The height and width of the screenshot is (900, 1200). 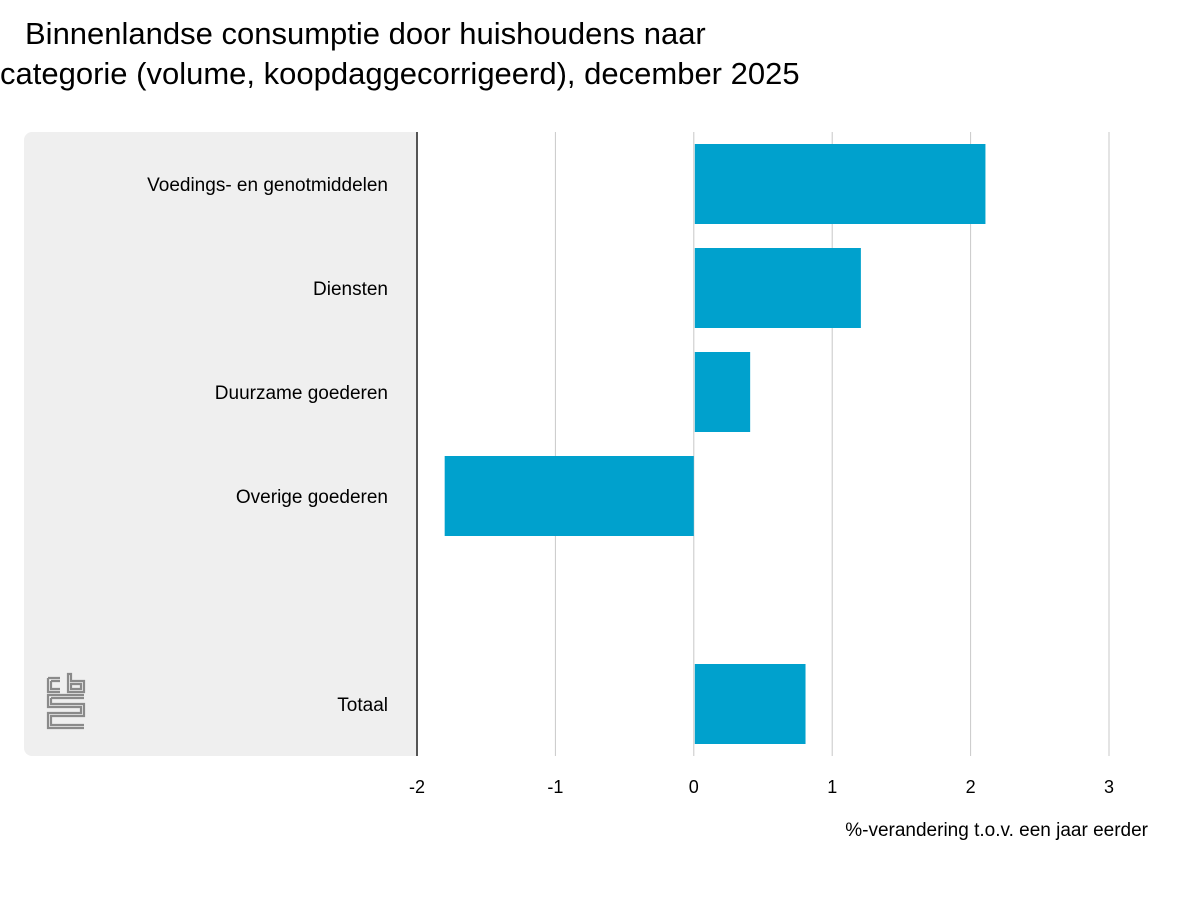 I want to click on x-tick-label: 1, so click(x=832, y=787).